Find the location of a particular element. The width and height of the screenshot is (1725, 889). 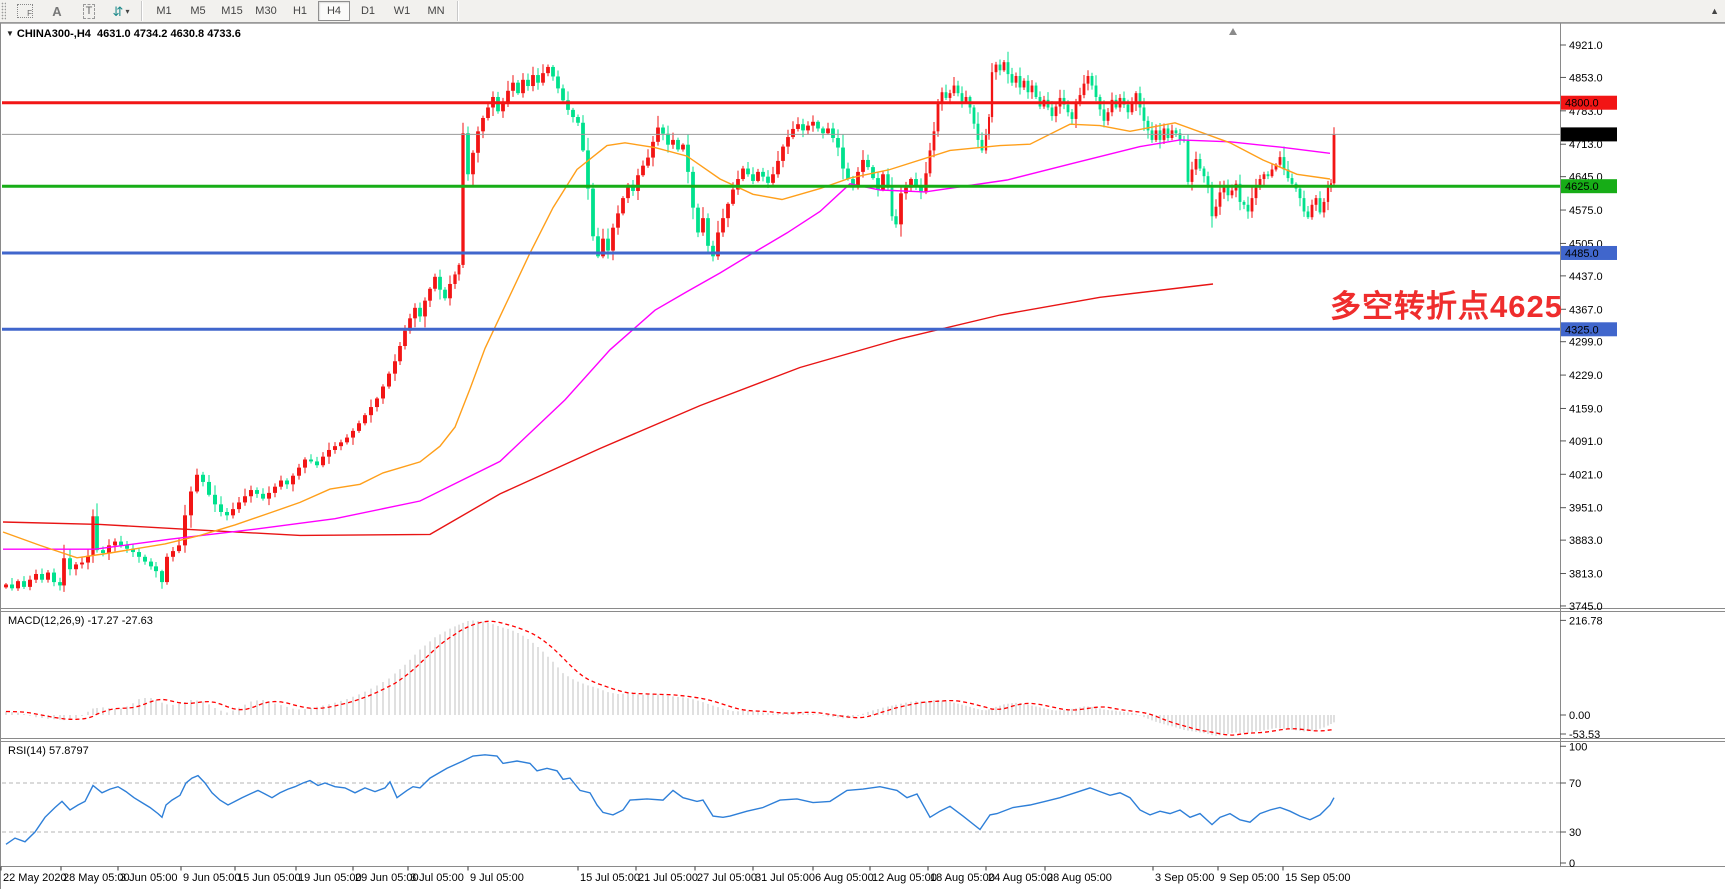

grid-f-icon: F is located at coordinates (25, 11).